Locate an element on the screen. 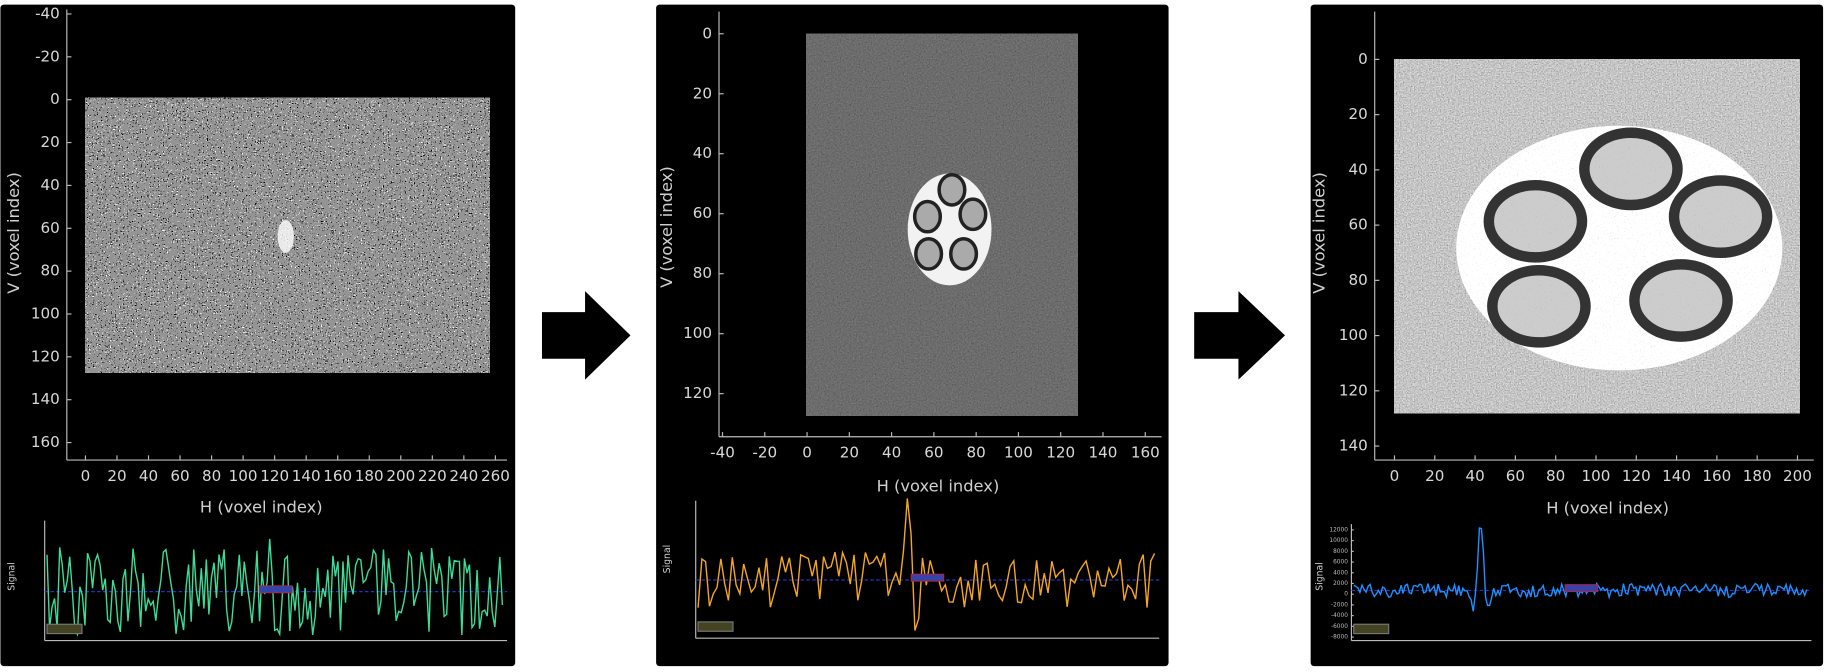 This screenshot has width=1827, height=672. signal-tick-label: 0 is located at coordinates (1346, 595).